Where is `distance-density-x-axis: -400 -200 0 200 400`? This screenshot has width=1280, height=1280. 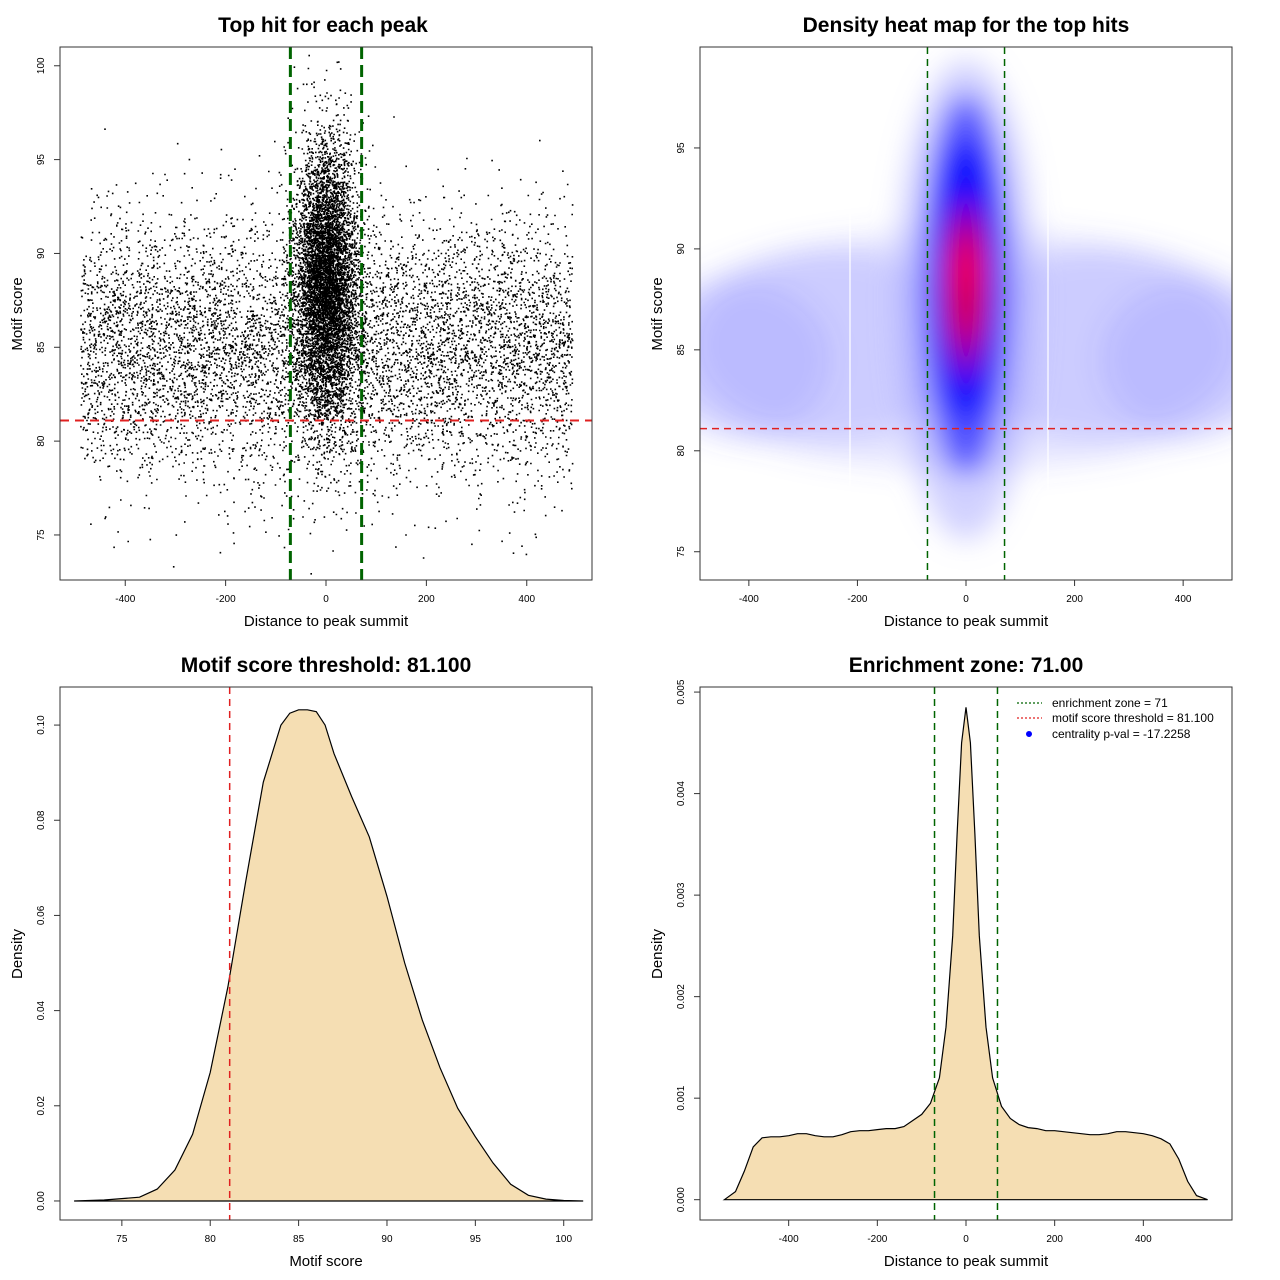 distance-density-x-axis: -400 -200 0 200 400 is located at coordinates (965, 1232).